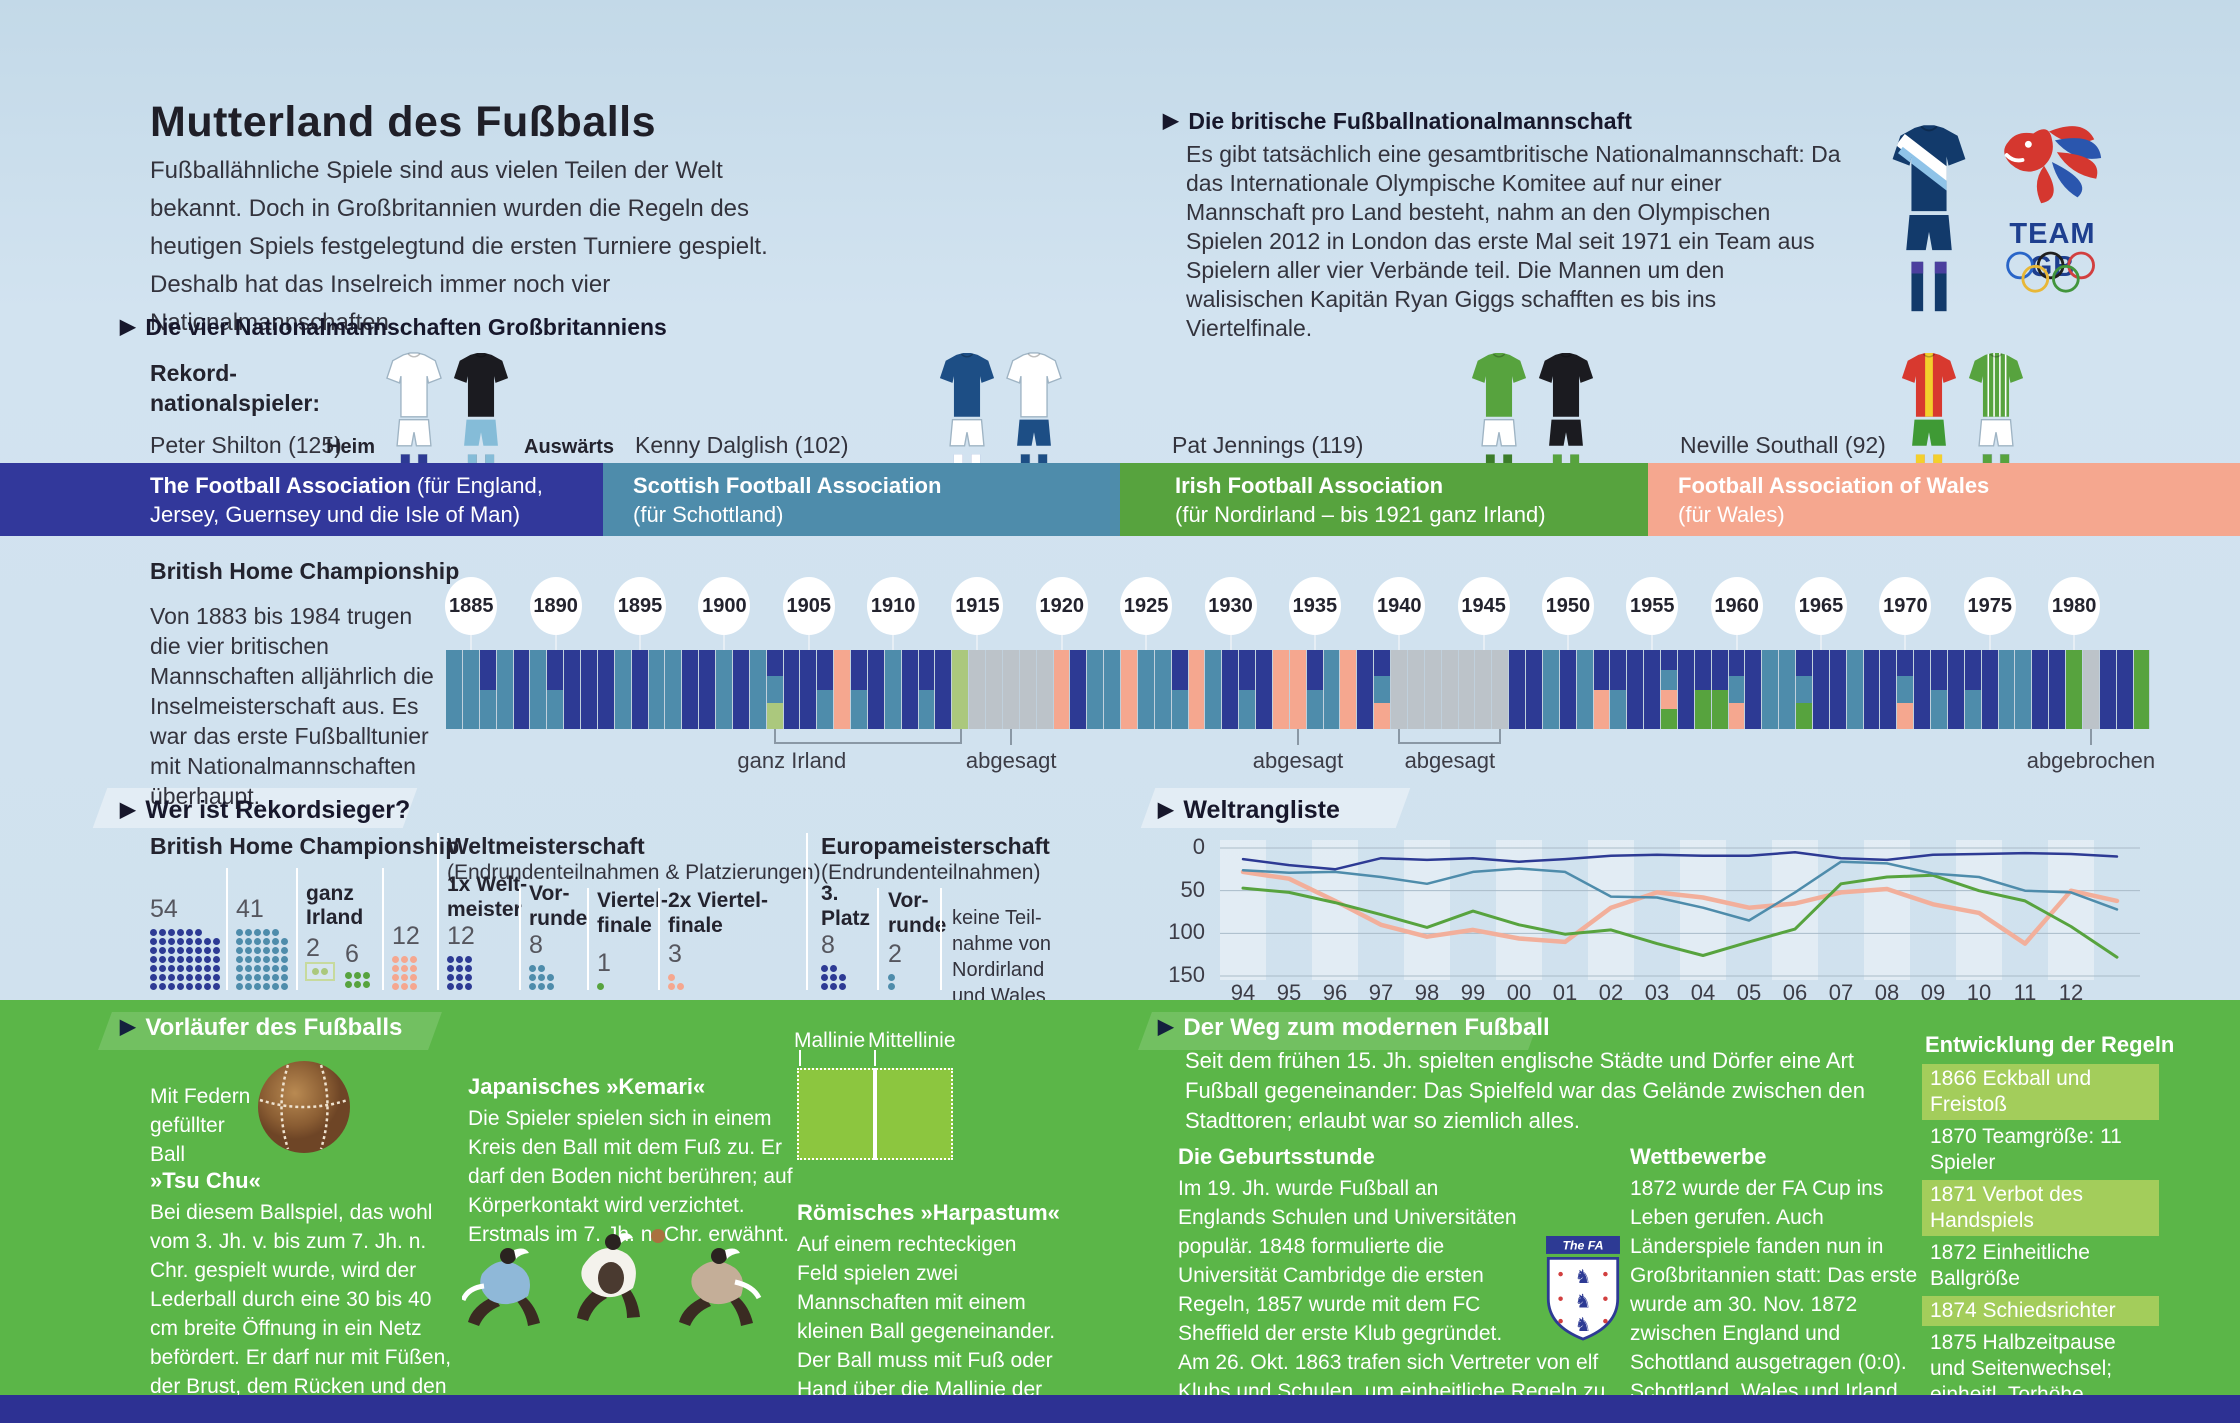 The image size is (2240, 1423). I want to click on feather-ball-illustration, so click(304, 1109).